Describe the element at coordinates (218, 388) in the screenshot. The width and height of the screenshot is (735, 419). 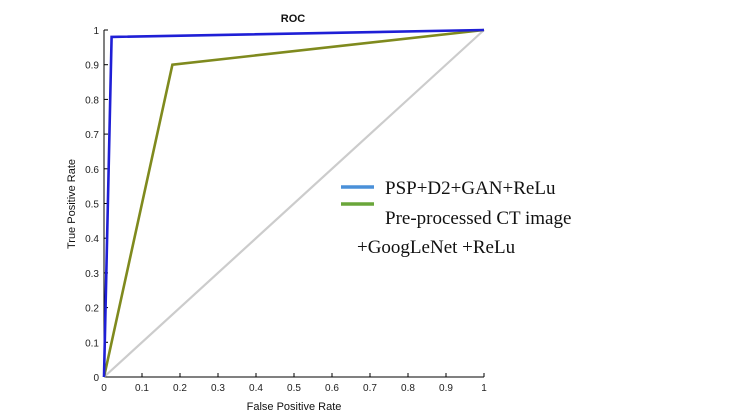
I see `x-tick-label: 0.3` at that location.